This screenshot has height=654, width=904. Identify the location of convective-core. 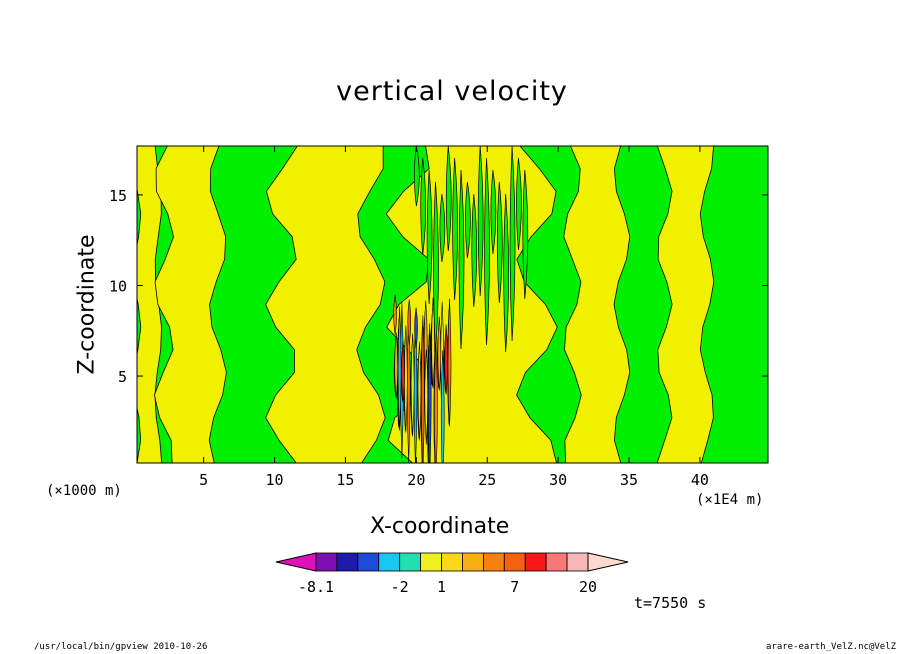
(422, 378).